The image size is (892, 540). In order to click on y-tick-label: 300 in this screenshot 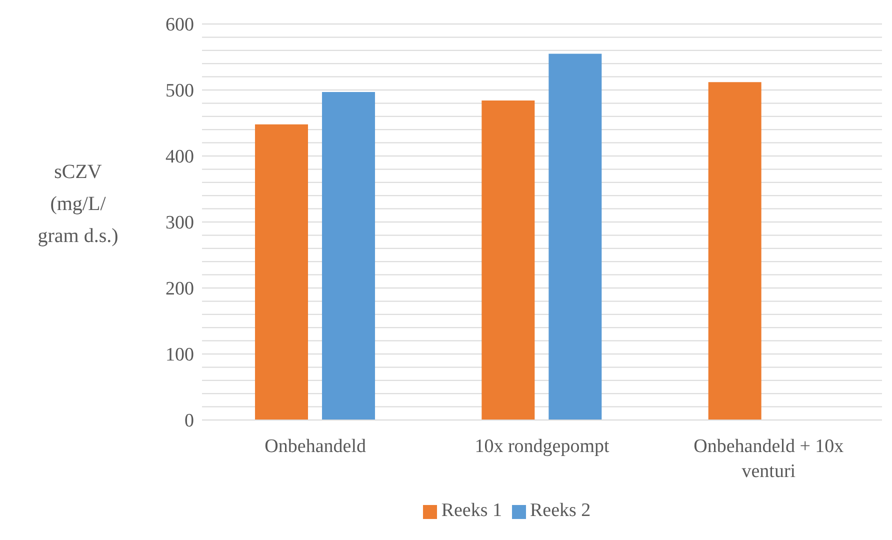, I will do `click(180, 223)`.